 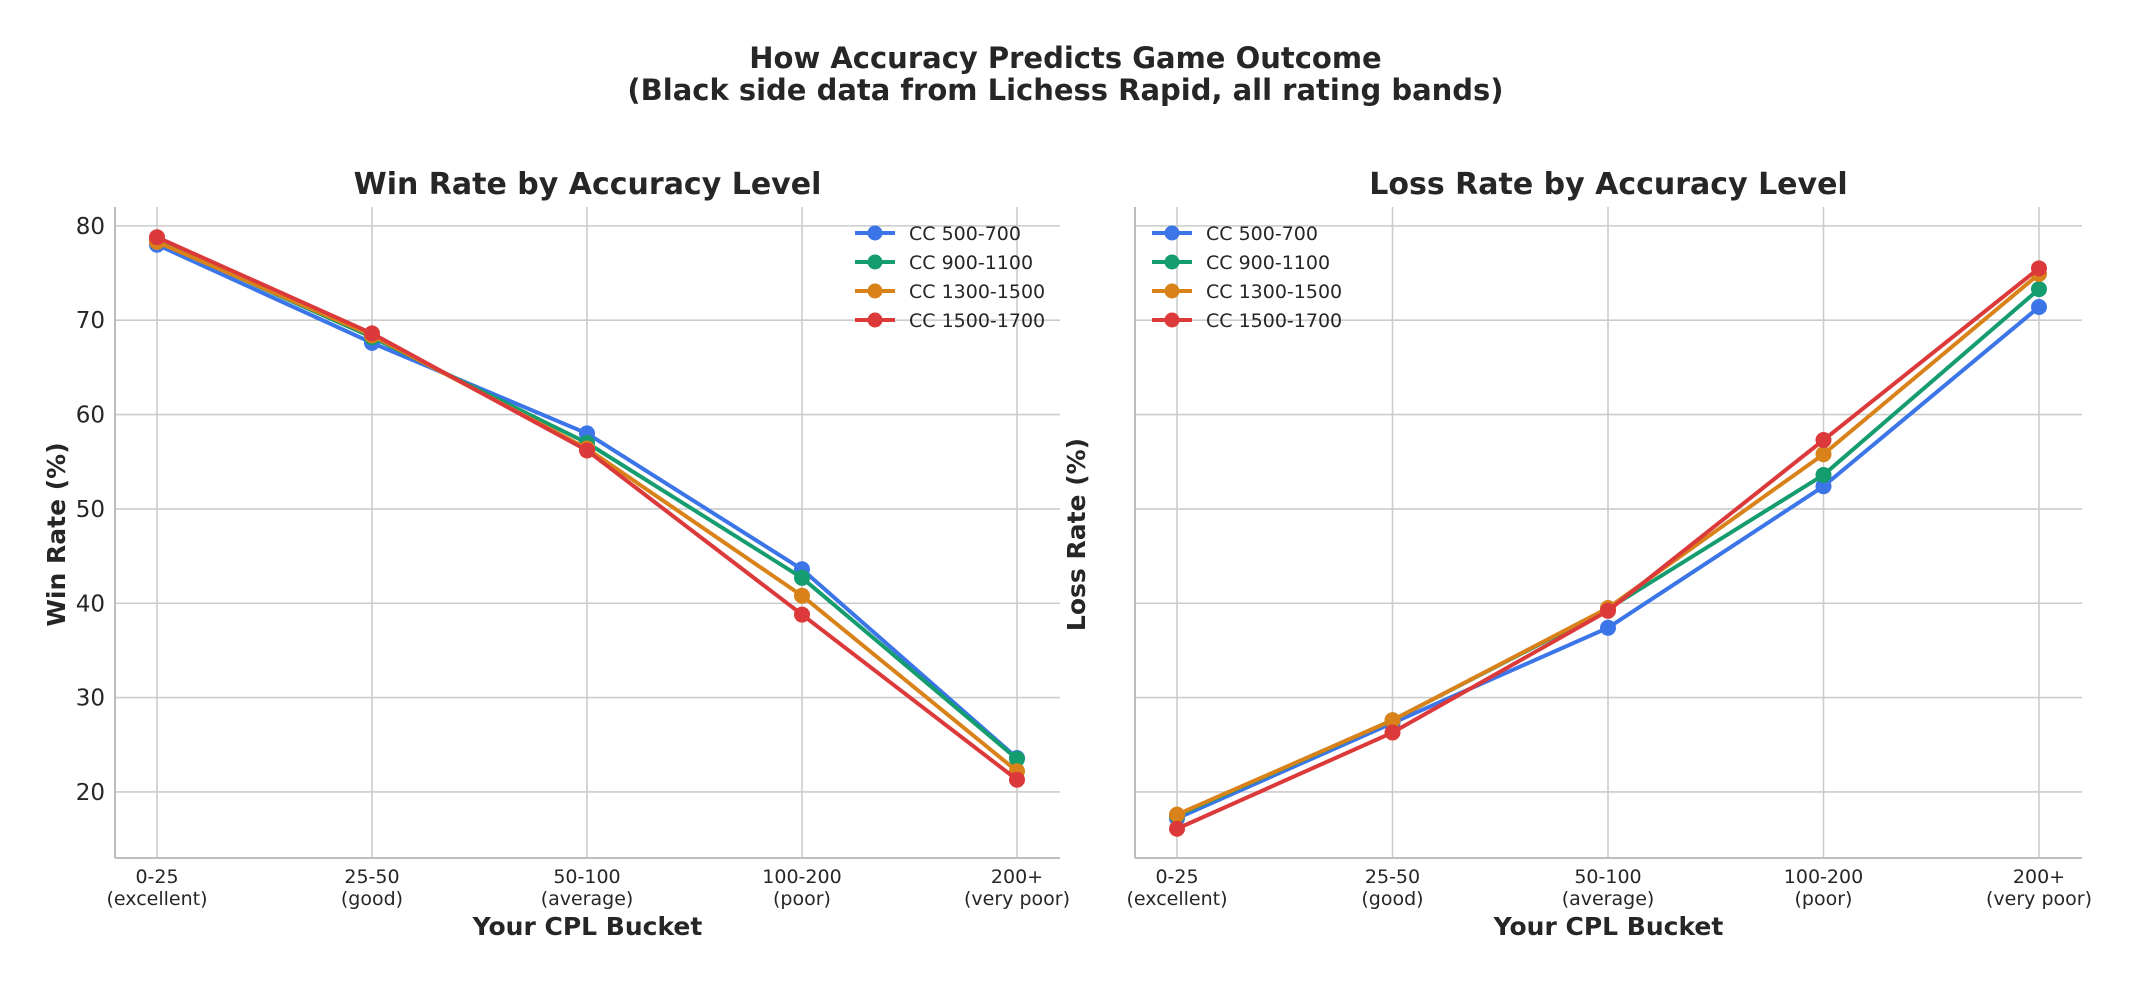 What do you see at coordinates (1065, 58) in the screenshot?
I see `figure-title-line-1: How Accuracy Predicts Game Outcome` at bounding box center [1065, 58].